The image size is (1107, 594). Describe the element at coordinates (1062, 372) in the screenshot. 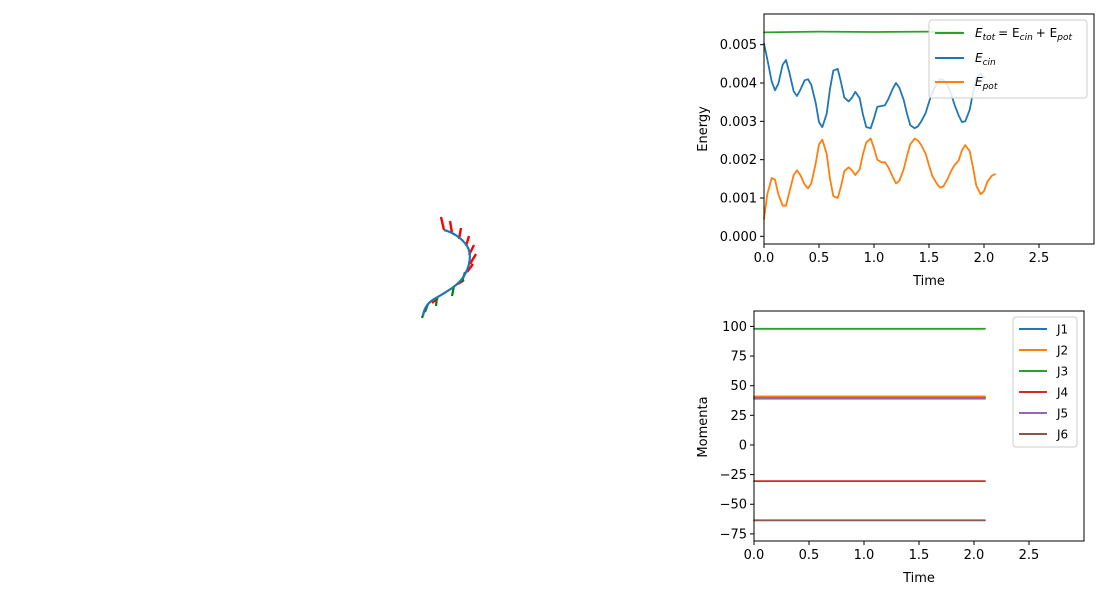

I see `legend-label-j3: J3` at that location.